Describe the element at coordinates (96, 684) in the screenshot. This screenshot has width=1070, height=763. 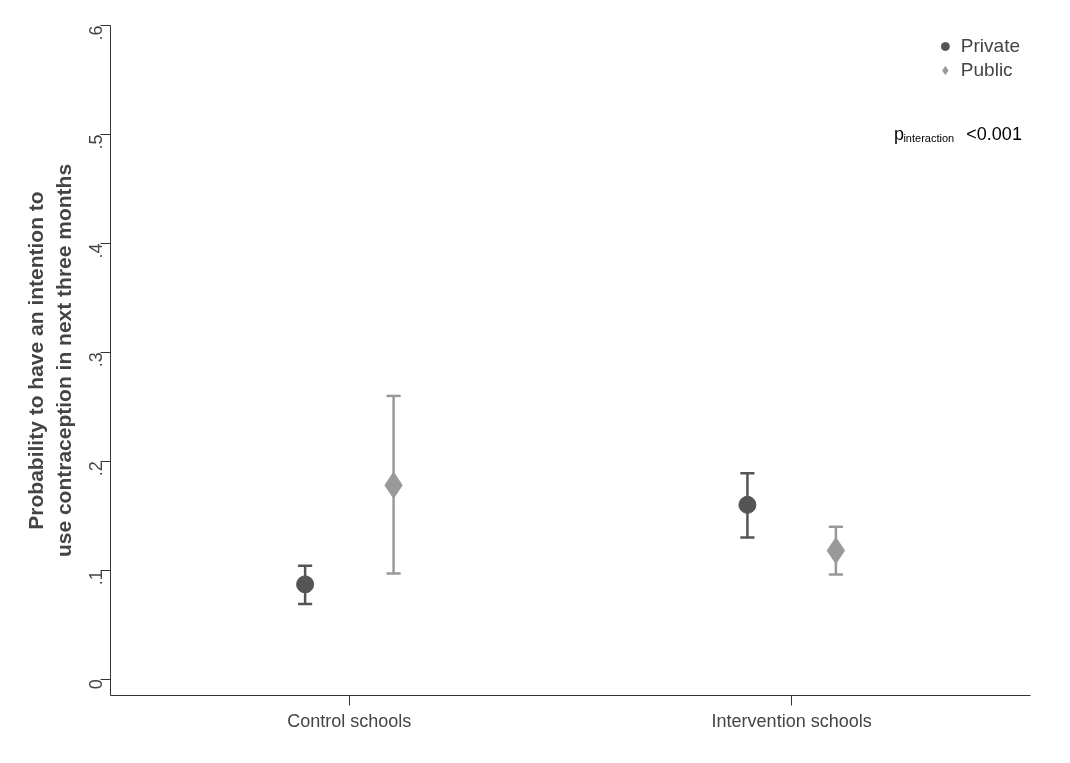
I see `y-tick-label: 0` at that location.